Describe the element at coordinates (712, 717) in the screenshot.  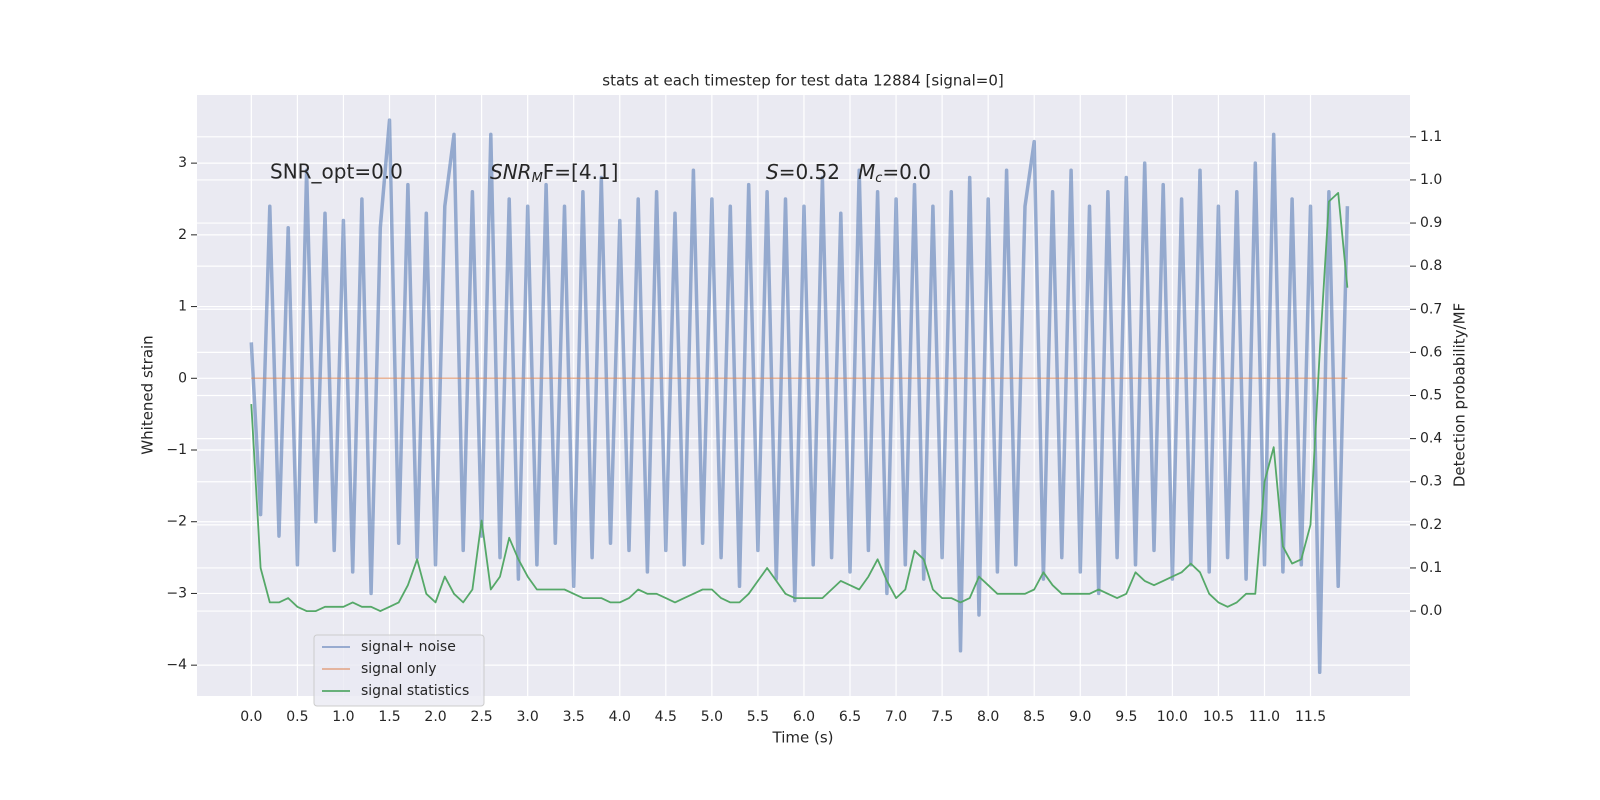
I see `x-tick-label: 5.0` at that location.